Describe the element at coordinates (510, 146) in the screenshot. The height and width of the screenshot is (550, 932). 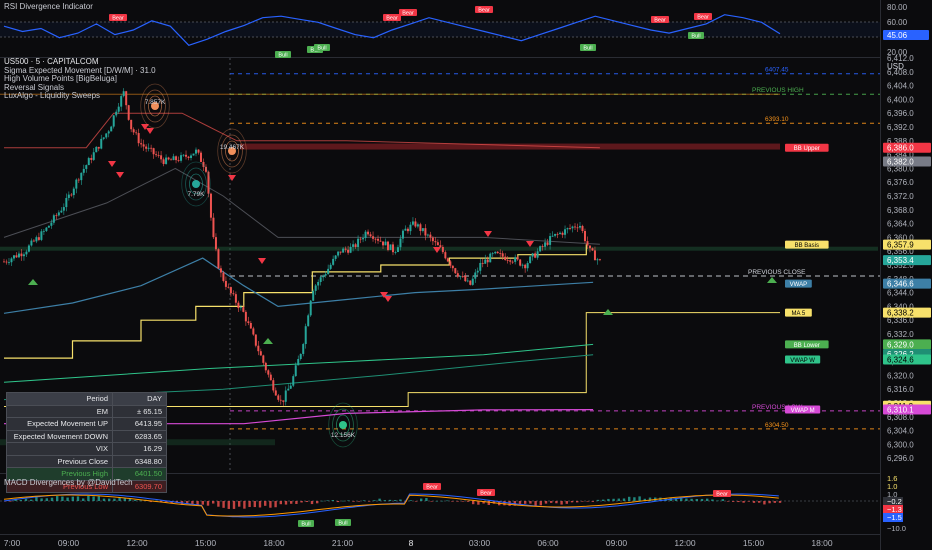
I see `bb-upper-zone` at that location.